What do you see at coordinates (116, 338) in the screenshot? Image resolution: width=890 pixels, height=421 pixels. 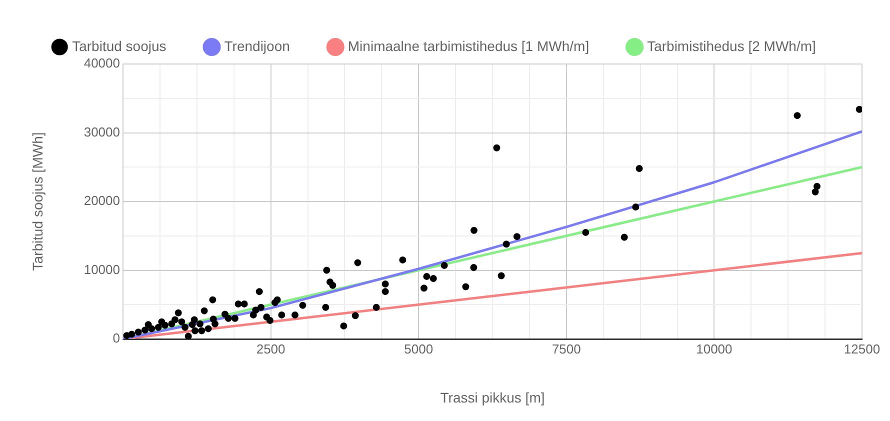 I see `y-tick-label: 0` at bounding box center [116, 338].